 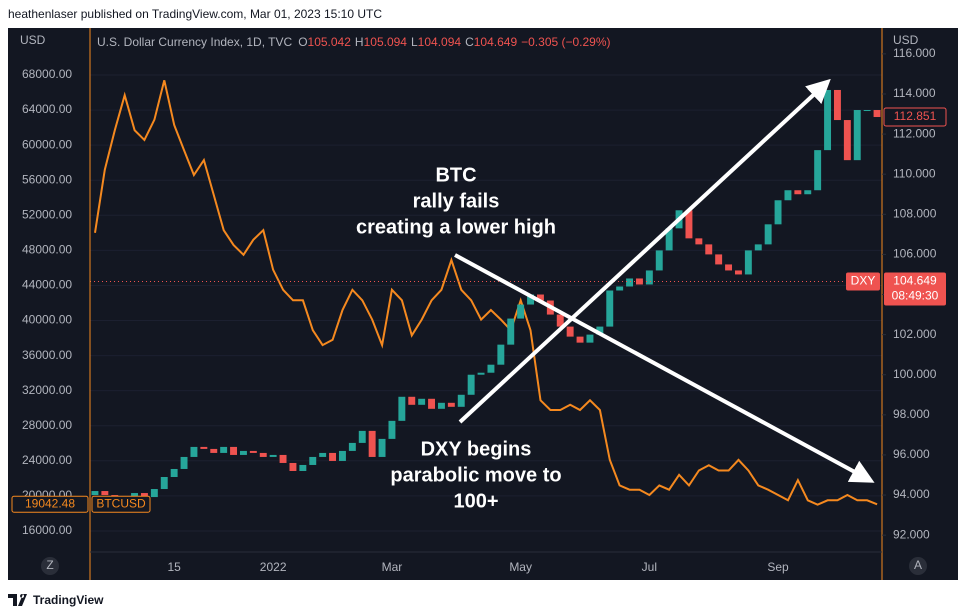 What do you see at coordinates (47, 109) in the screenshot?
I see `y-tick-label: 64000.00` at bounding box center [47, 109].